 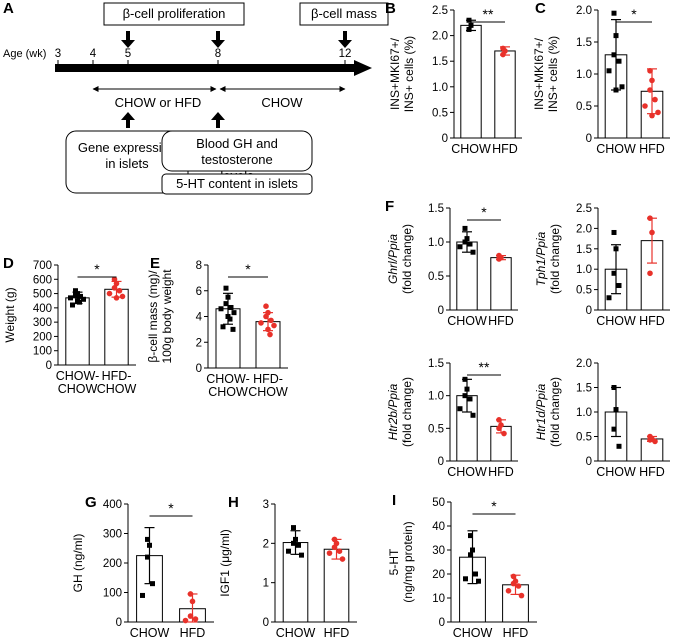 I want to click on chart-panel-h: H 0 1 2 3 IGF1 (μg/ml) CHOW HFD, so click(x=287, y=566).